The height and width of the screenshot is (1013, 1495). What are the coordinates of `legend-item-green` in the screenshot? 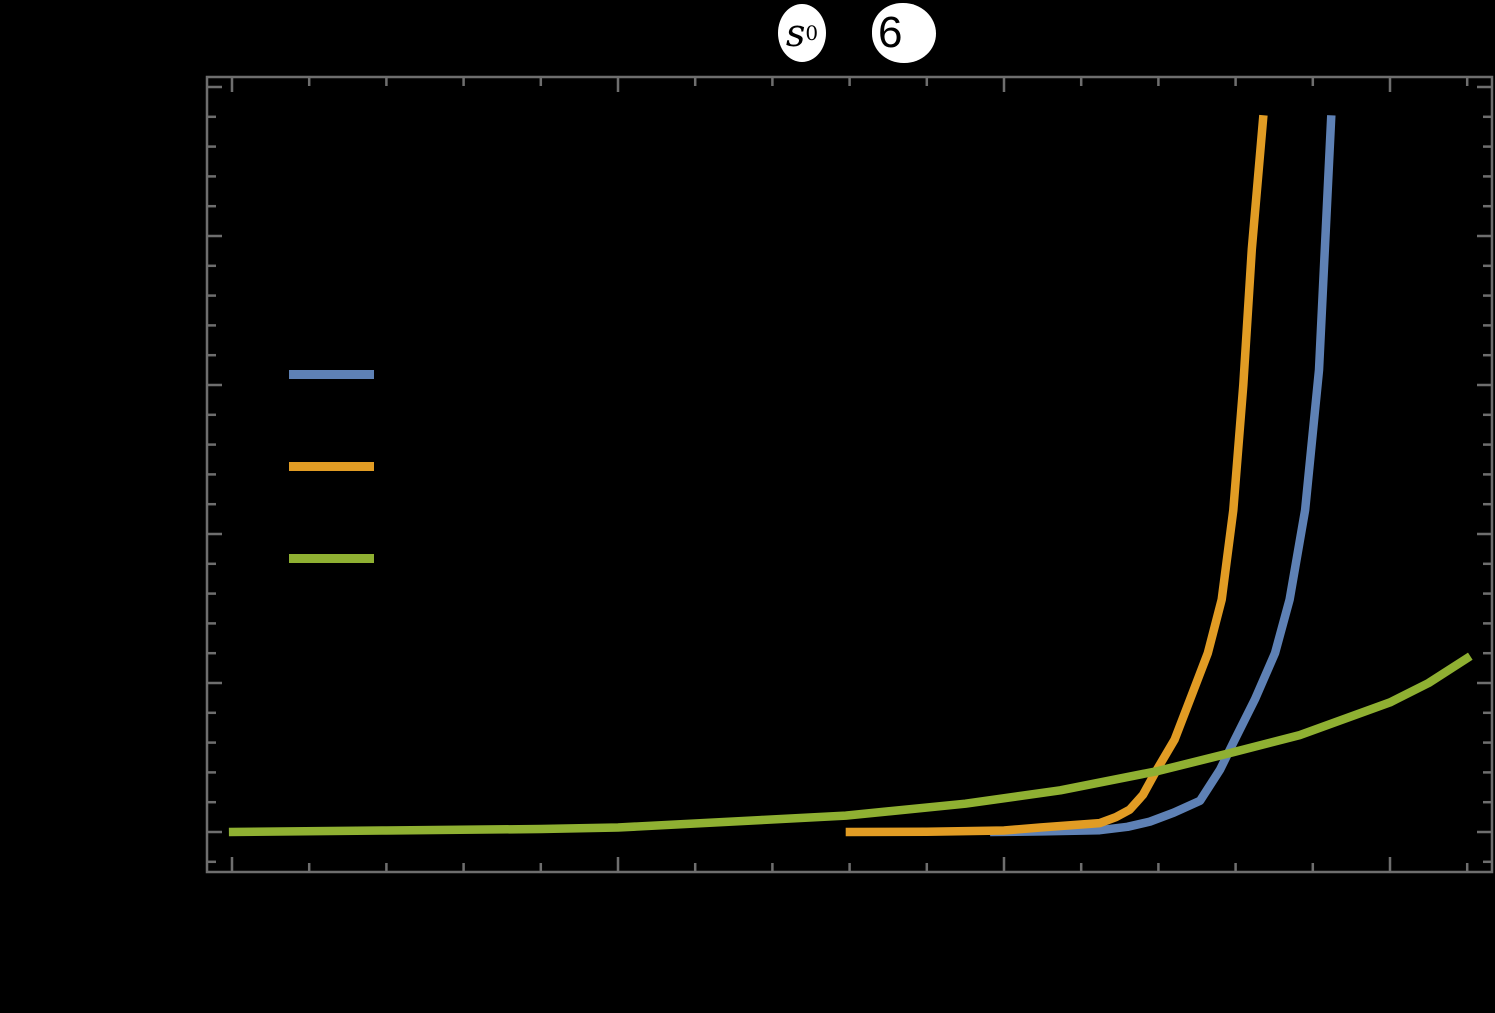 It's located at (338, 558).